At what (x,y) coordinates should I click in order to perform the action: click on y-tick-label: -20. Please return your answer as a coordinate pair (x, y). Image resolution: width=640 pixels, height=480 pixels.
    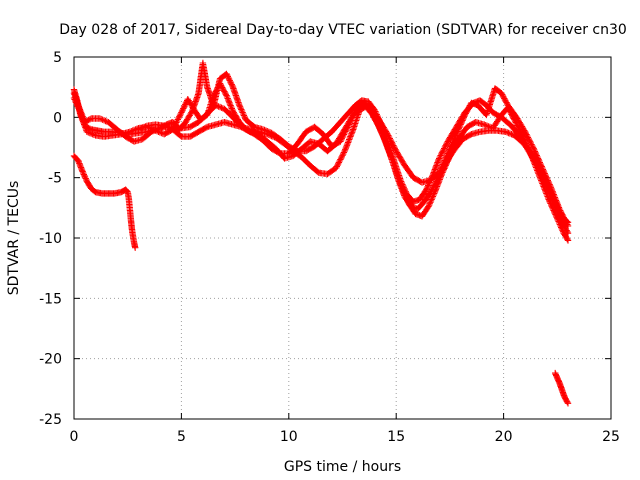
    Looking at the image, I should click on (50, 360).